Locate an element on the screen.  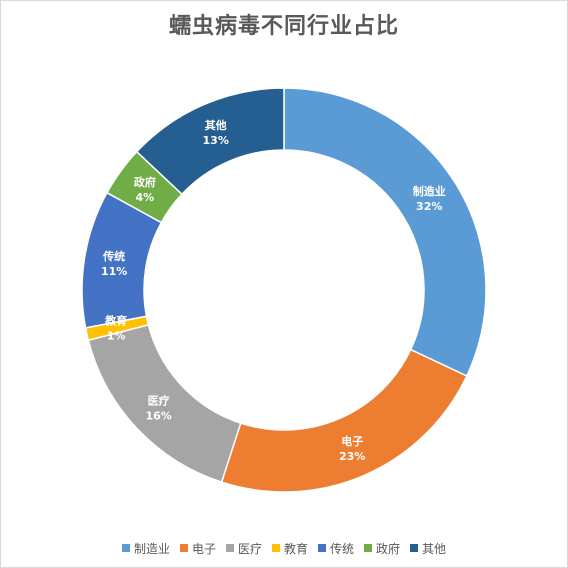
legend-item: 教育 is located at coordinates (289, 548).